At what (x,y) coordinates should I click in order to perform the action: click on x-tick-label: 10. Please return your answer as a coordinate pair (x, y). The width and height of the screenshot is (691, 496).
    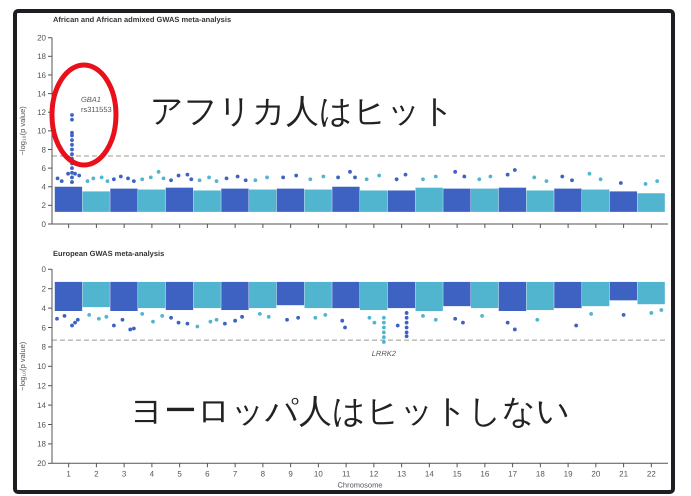
    Looking at the image, I should click on (319, 473).